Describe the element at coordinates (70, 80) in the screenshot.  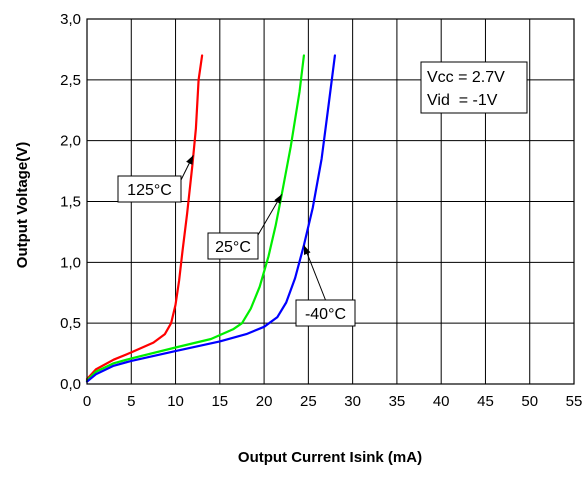
I see `y-tick-label: 2,5` at that location.